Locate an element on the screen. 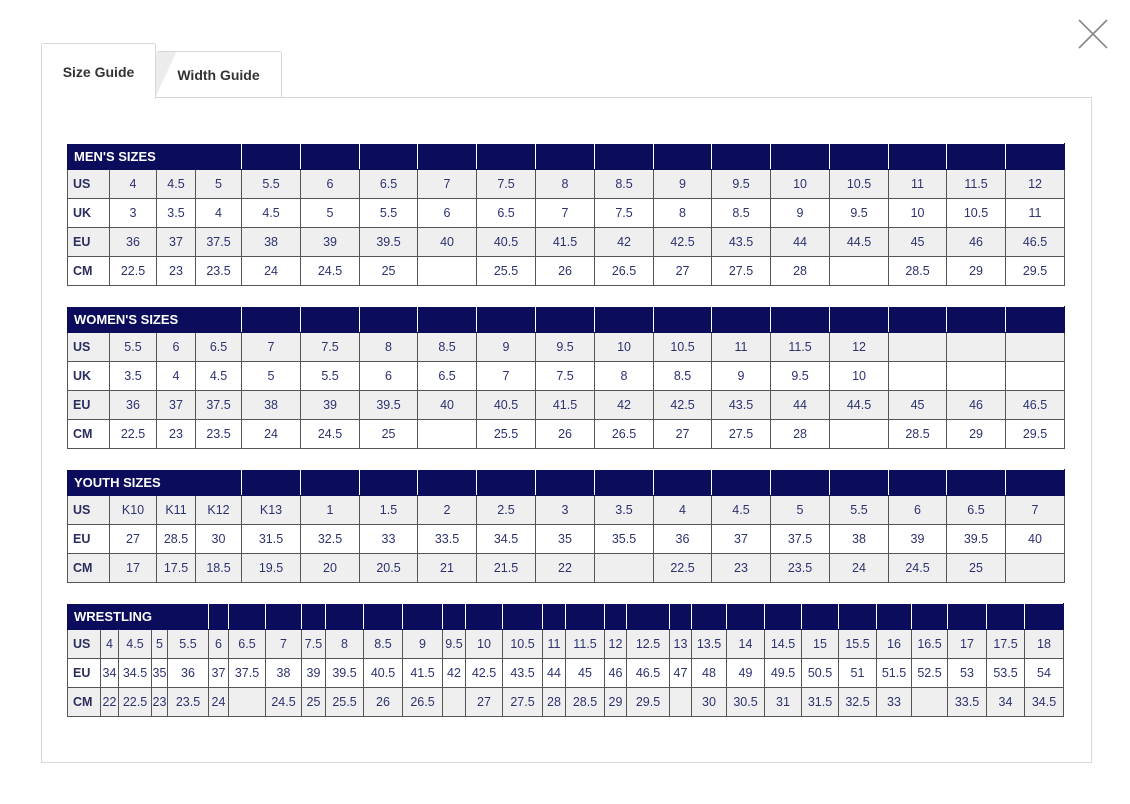  size-cell: 40 is located at coordinates (447, 242).